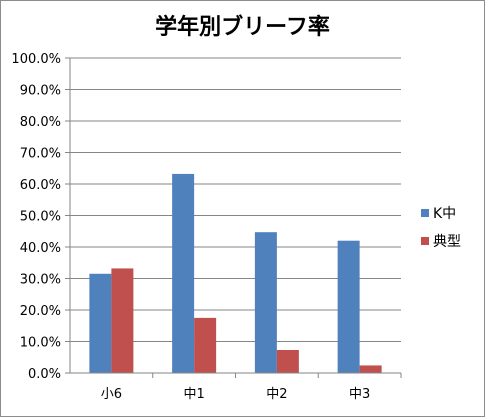  What do you see at coordinates (40, 248) in the screenshot?
I see `y-tick-label: 40.0%` at bounding box center [40, 248].